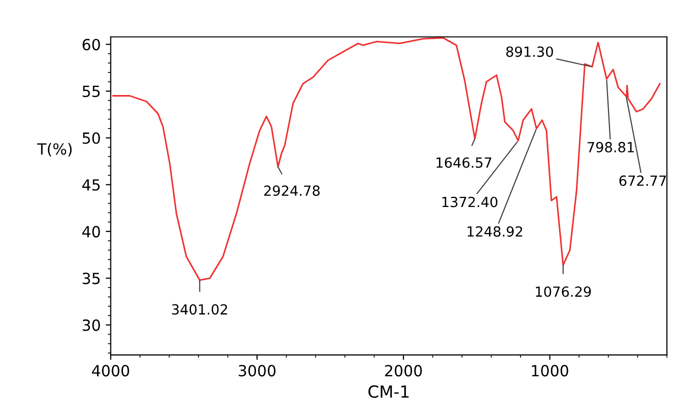 The height and width of the screenshot is (419, 675). Describe the element at coordinates (611, 147) in the screenshot. I see `annotation: 798.81` at that location.